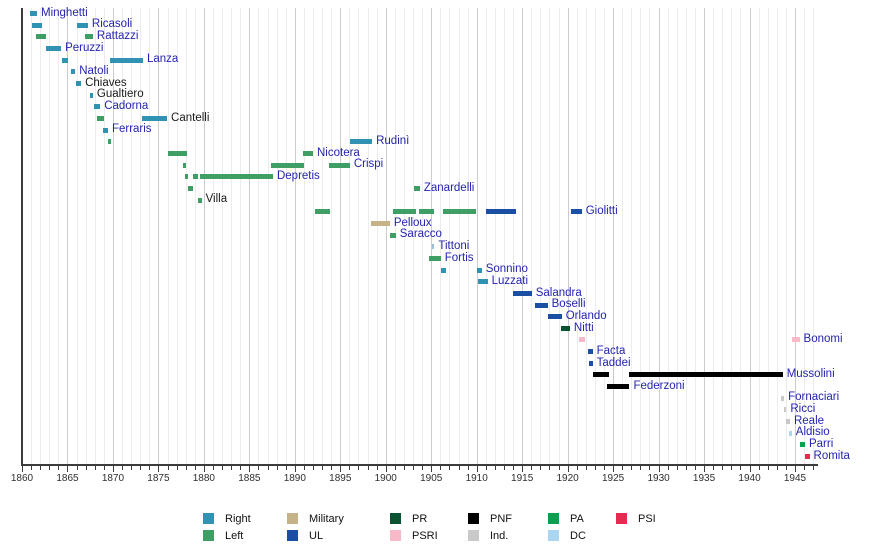 This screenshot has height=546, width=890. Describe the element at coordinates (583, 327) in the screenshot. I see `minister-label: Nitti` at that location.